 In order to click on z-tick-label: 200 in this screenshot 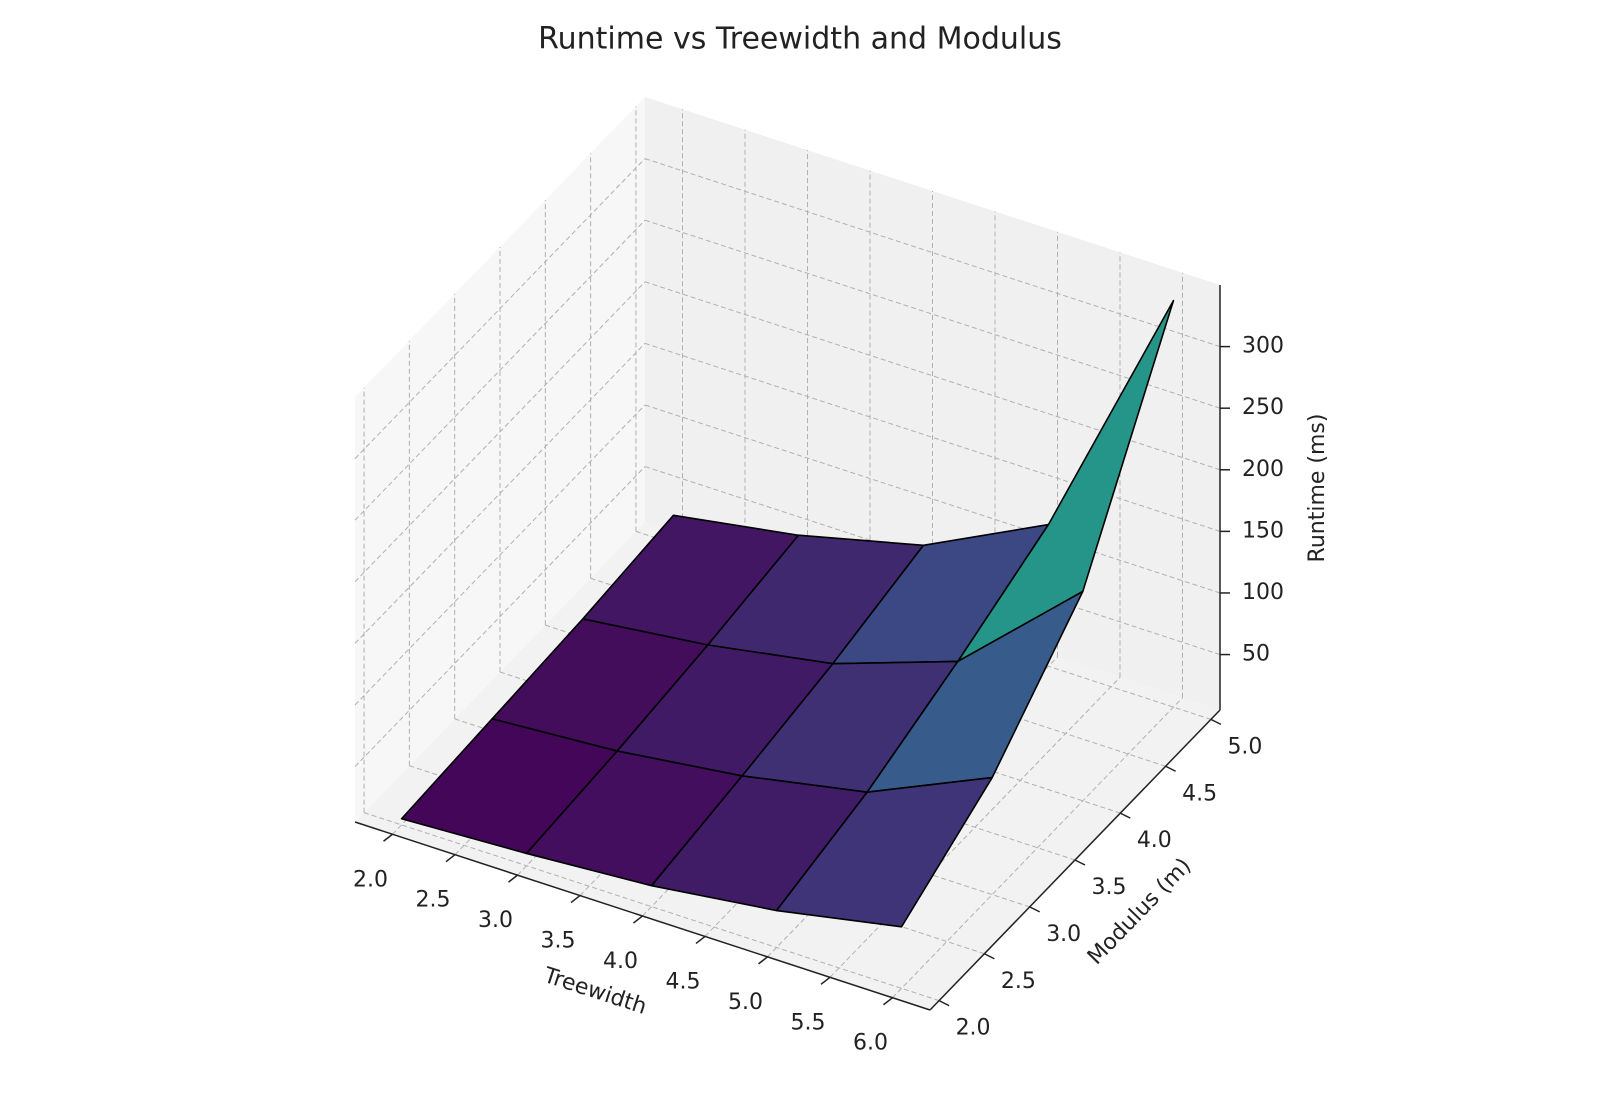, I will do `click(1263, 469)`.